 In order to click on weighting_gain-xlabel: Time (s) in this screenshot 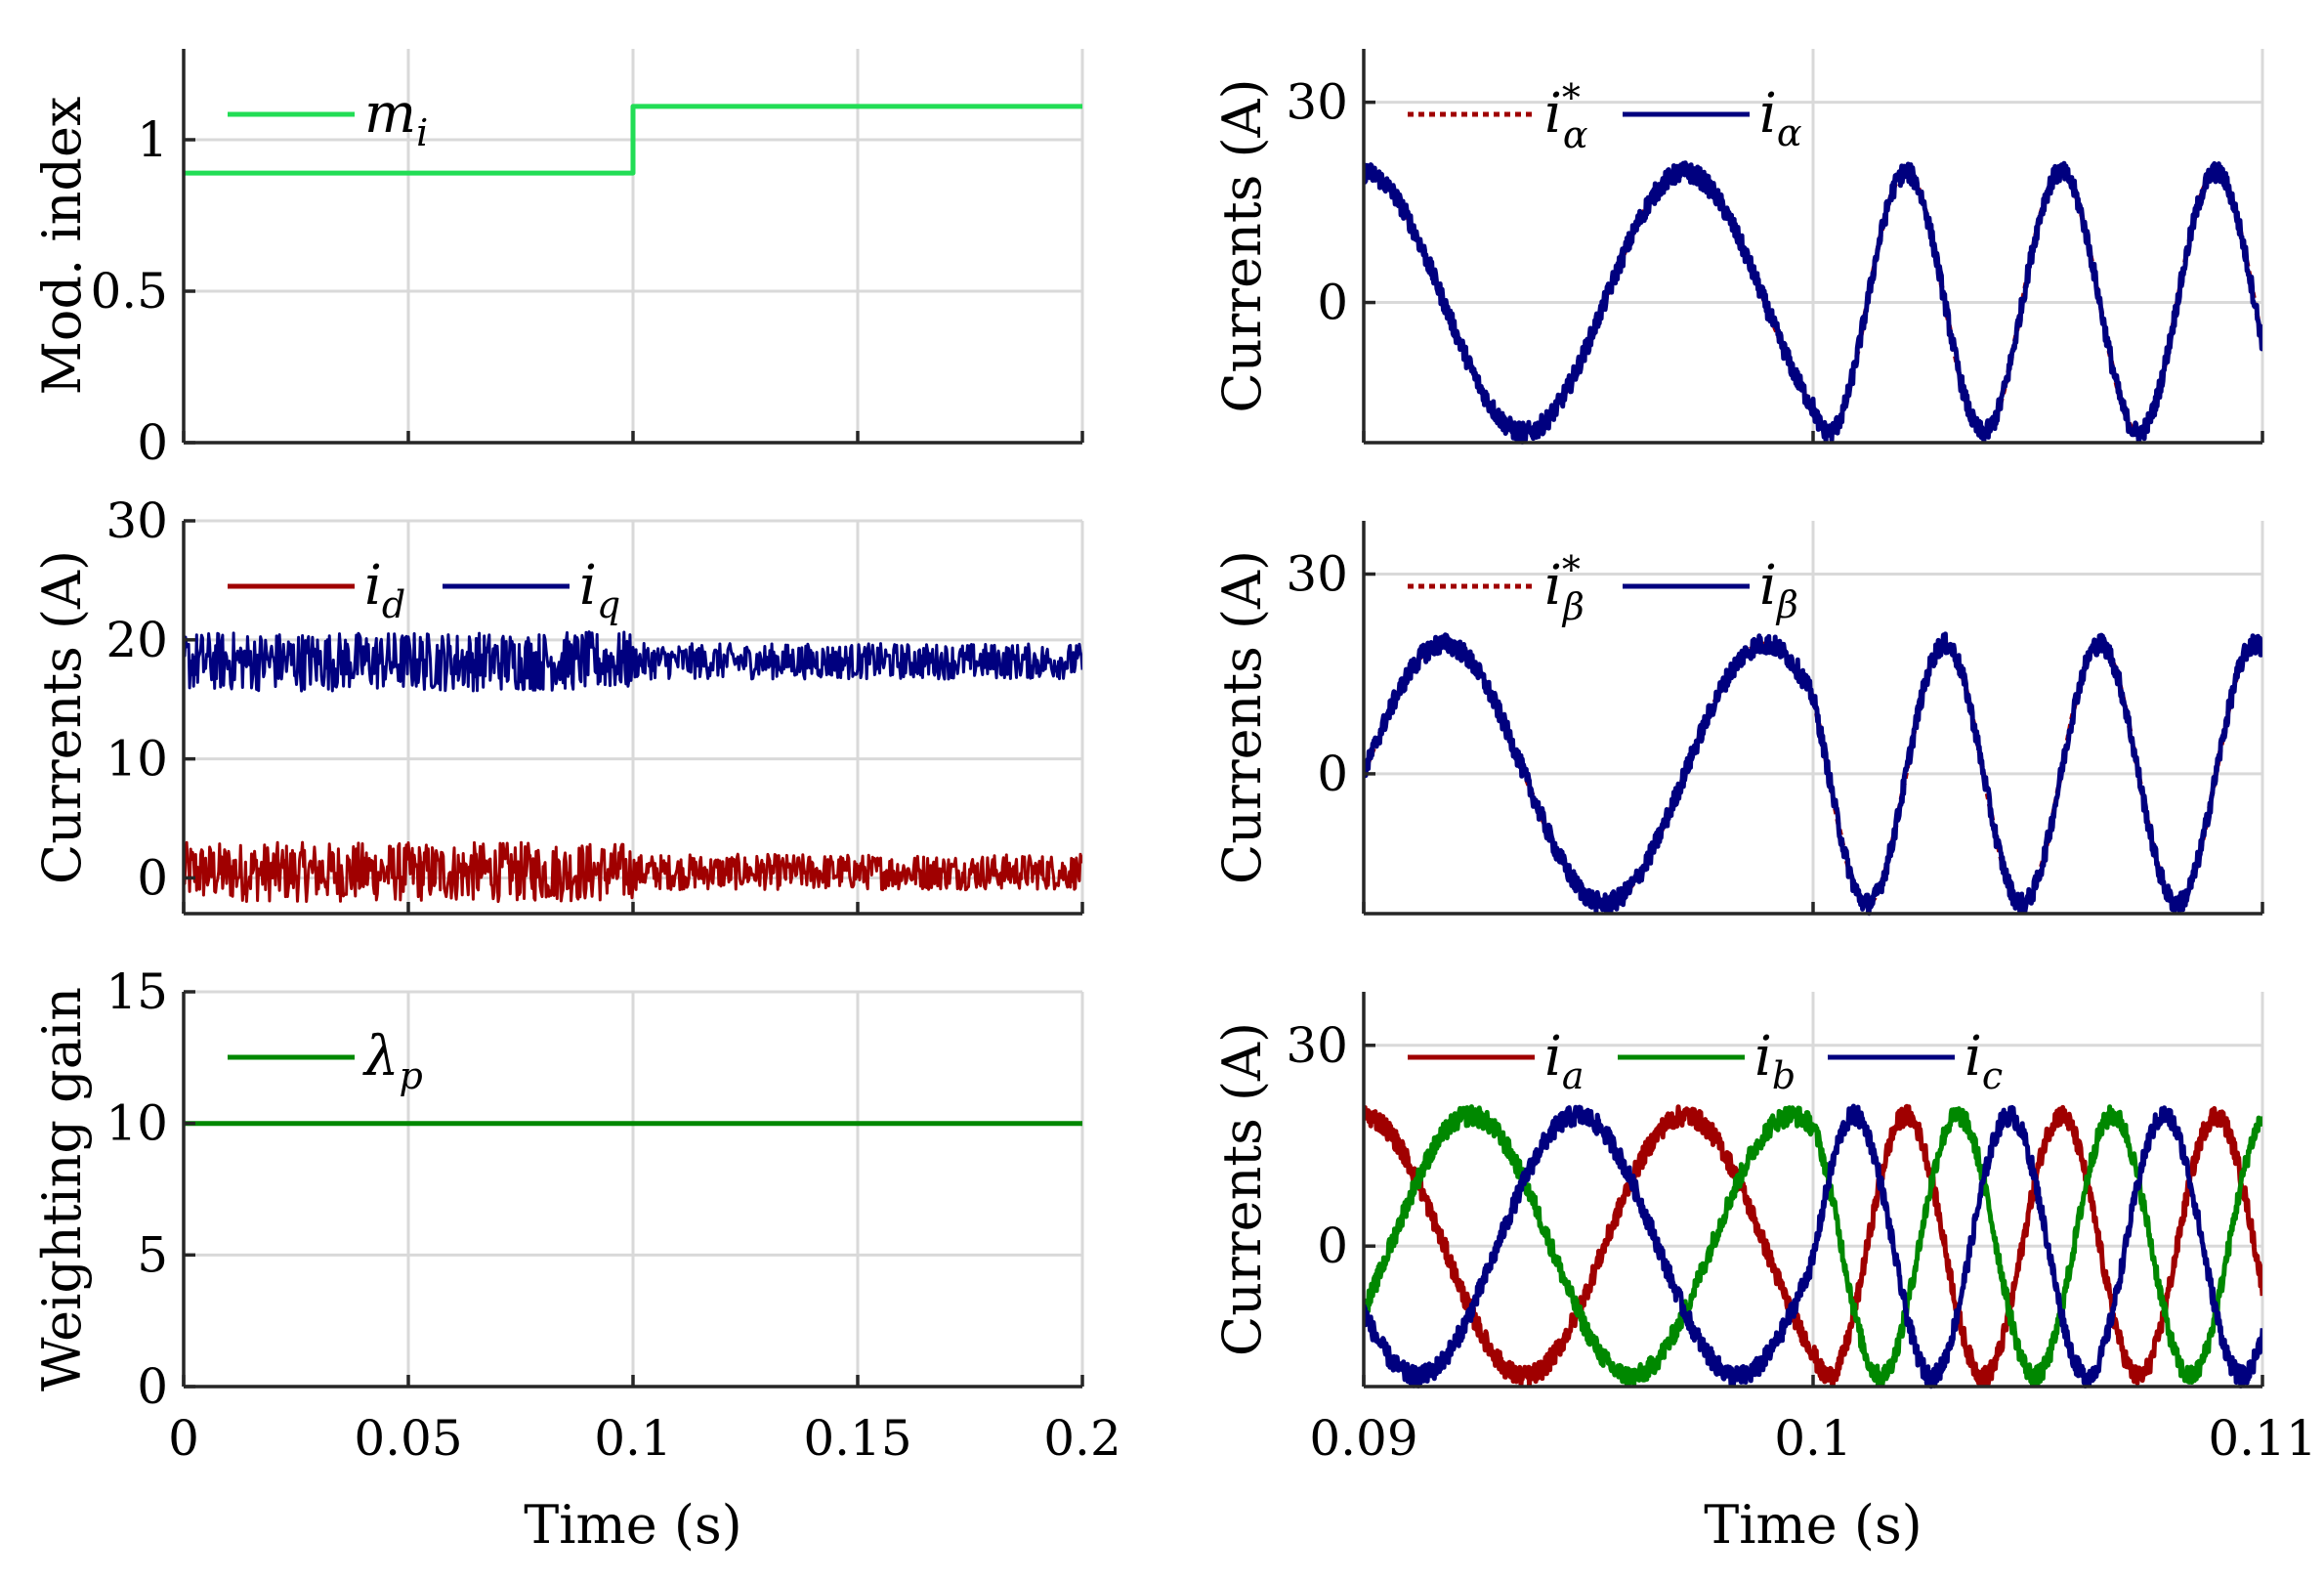, I will do `click(632, 1525)`.